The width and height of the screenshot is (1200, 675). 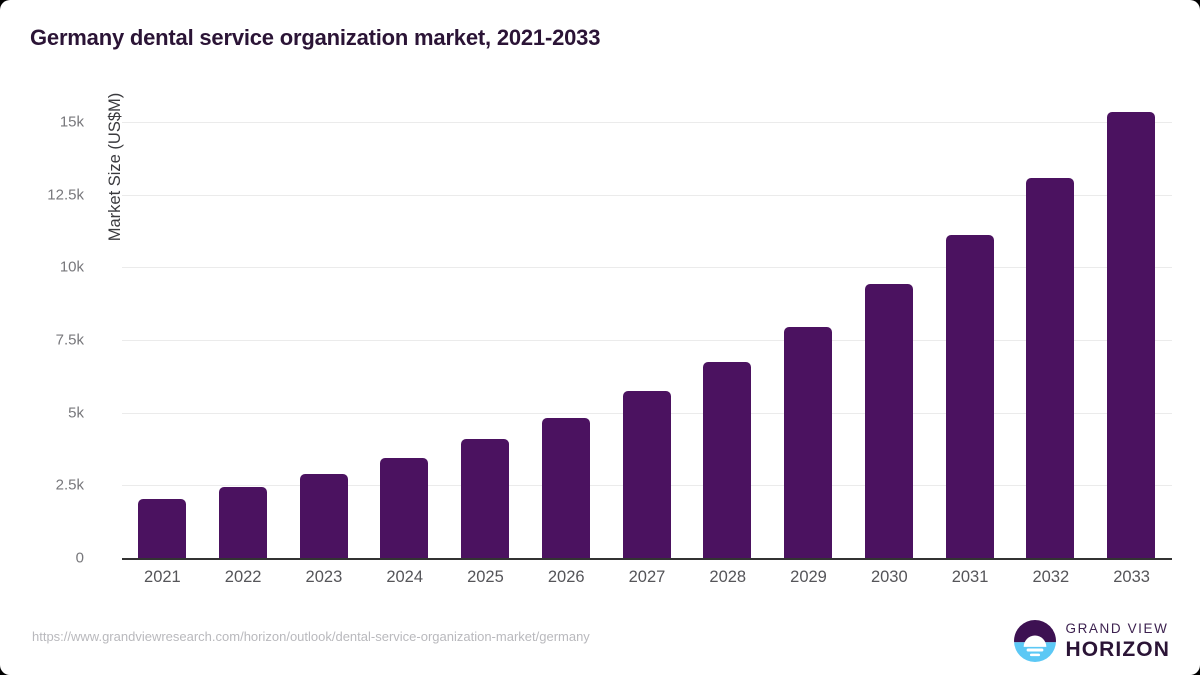 I want to click on x-axis-tick-label: 2029, so click(x=808, y=577).